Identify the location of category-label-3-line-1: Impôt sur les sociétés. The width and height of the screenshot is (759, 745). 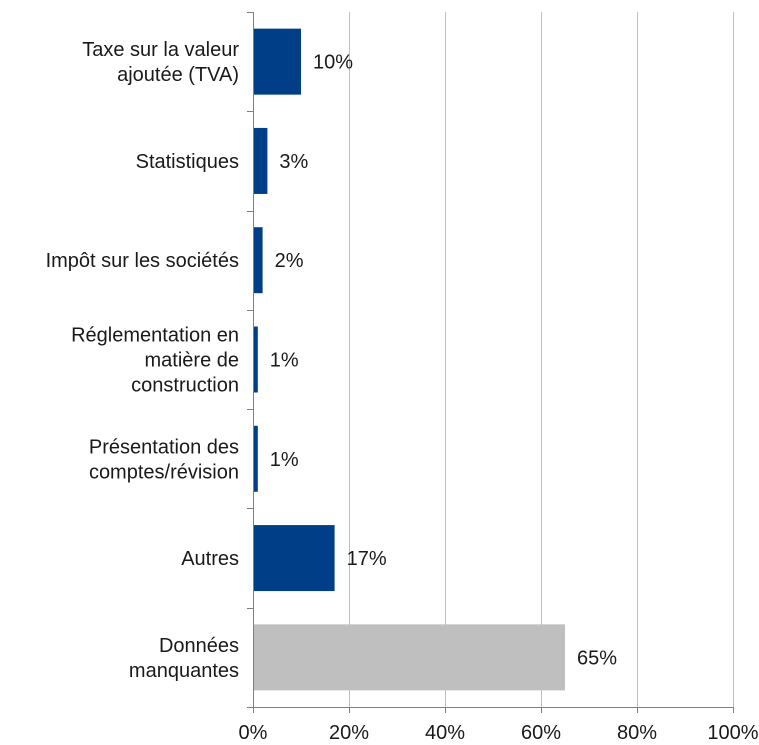
(142, 261).